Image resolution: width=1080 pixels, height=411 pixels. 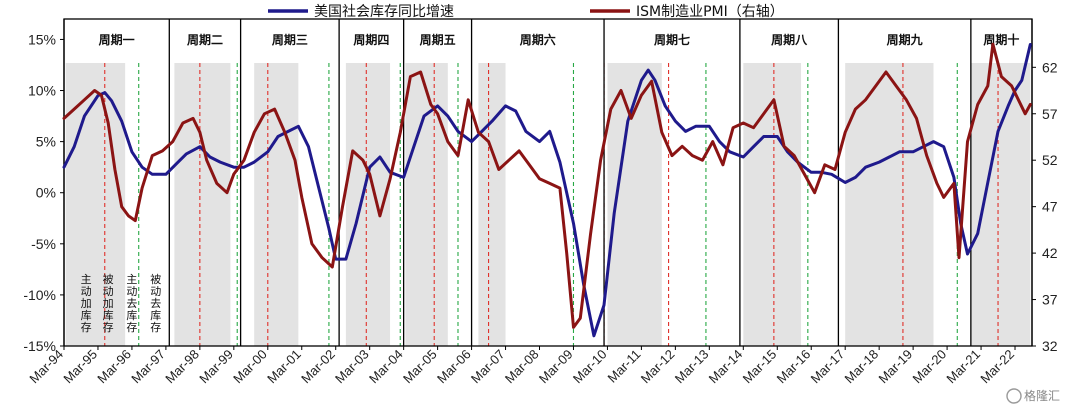 What do you see at coordinates (386, 367) in the screenshot?
I see `x-tick-label: Mar-04` at bounding box center [386, 367].